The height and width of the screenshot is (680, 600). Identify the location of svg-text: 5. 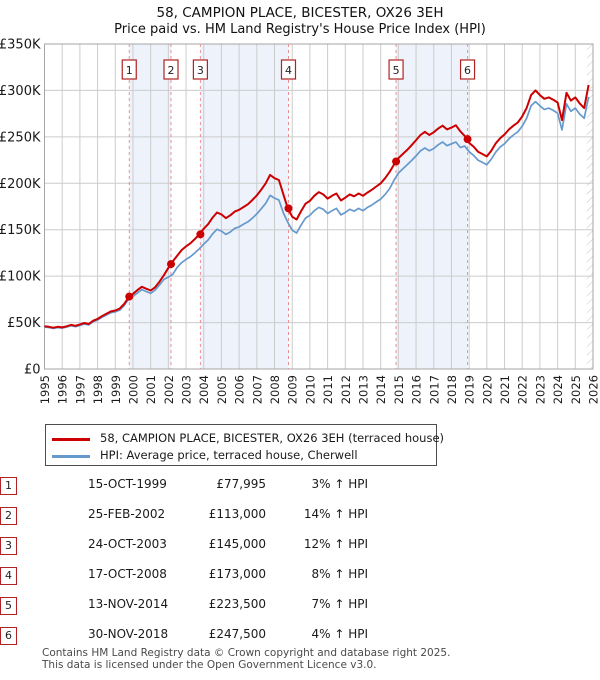
(396, 70).